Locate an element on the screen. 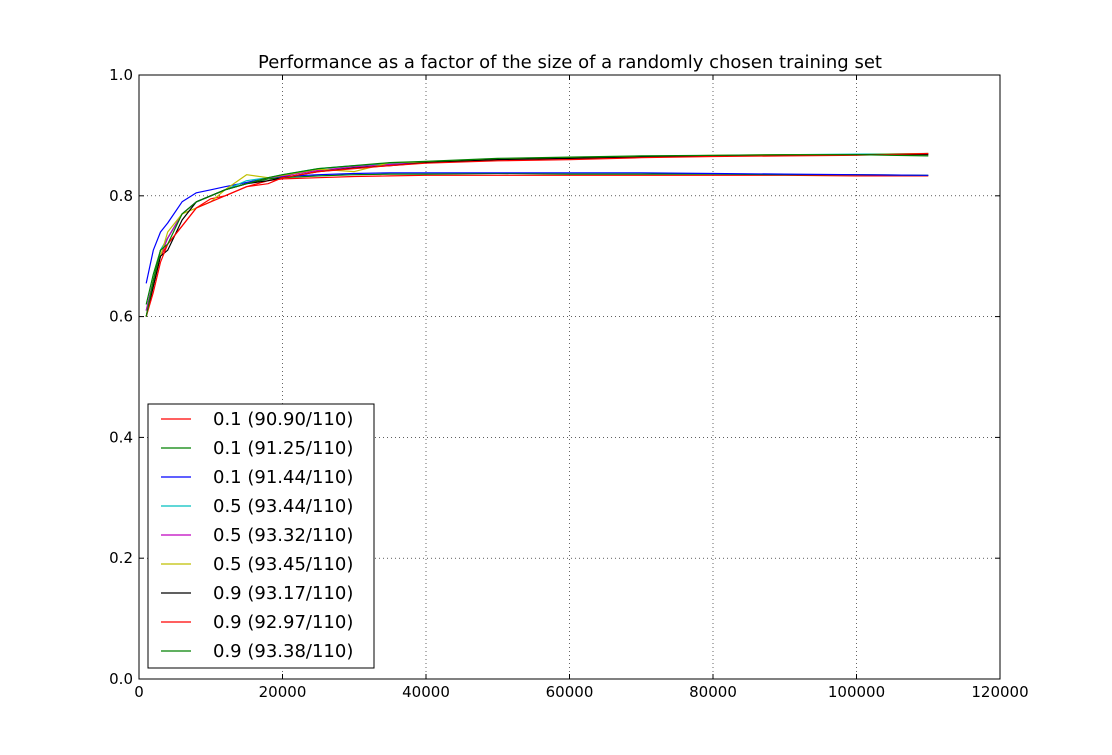 This screenshot has width=1112, height=755. y-tick-label: 0.8 is located at coordinates (121, 196).